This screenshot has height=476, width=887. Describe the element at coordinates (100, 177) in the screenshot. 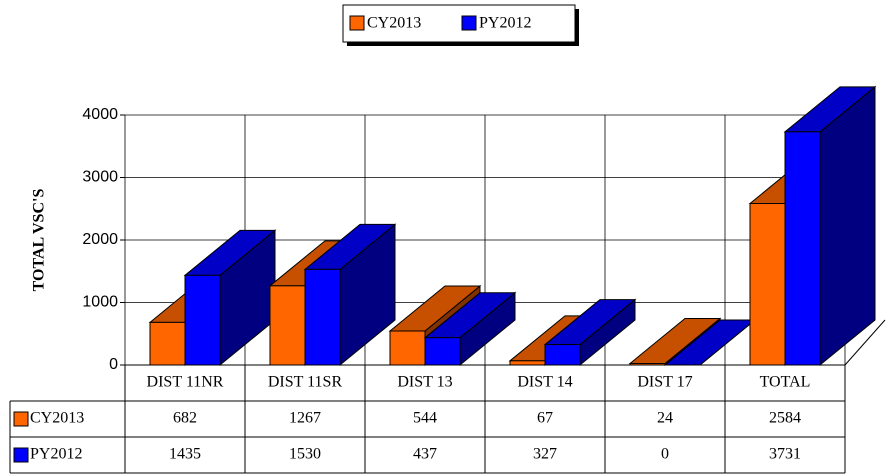

I see `y-tick-label: 3000` at that location.